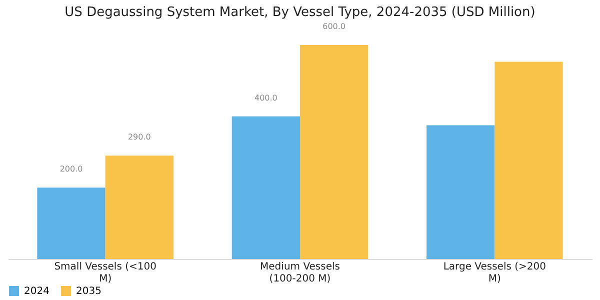  What do you see at coordinates (139, 137) in the screenshot?
I see `data-label: 290.0` at bounding box center [139, 137].